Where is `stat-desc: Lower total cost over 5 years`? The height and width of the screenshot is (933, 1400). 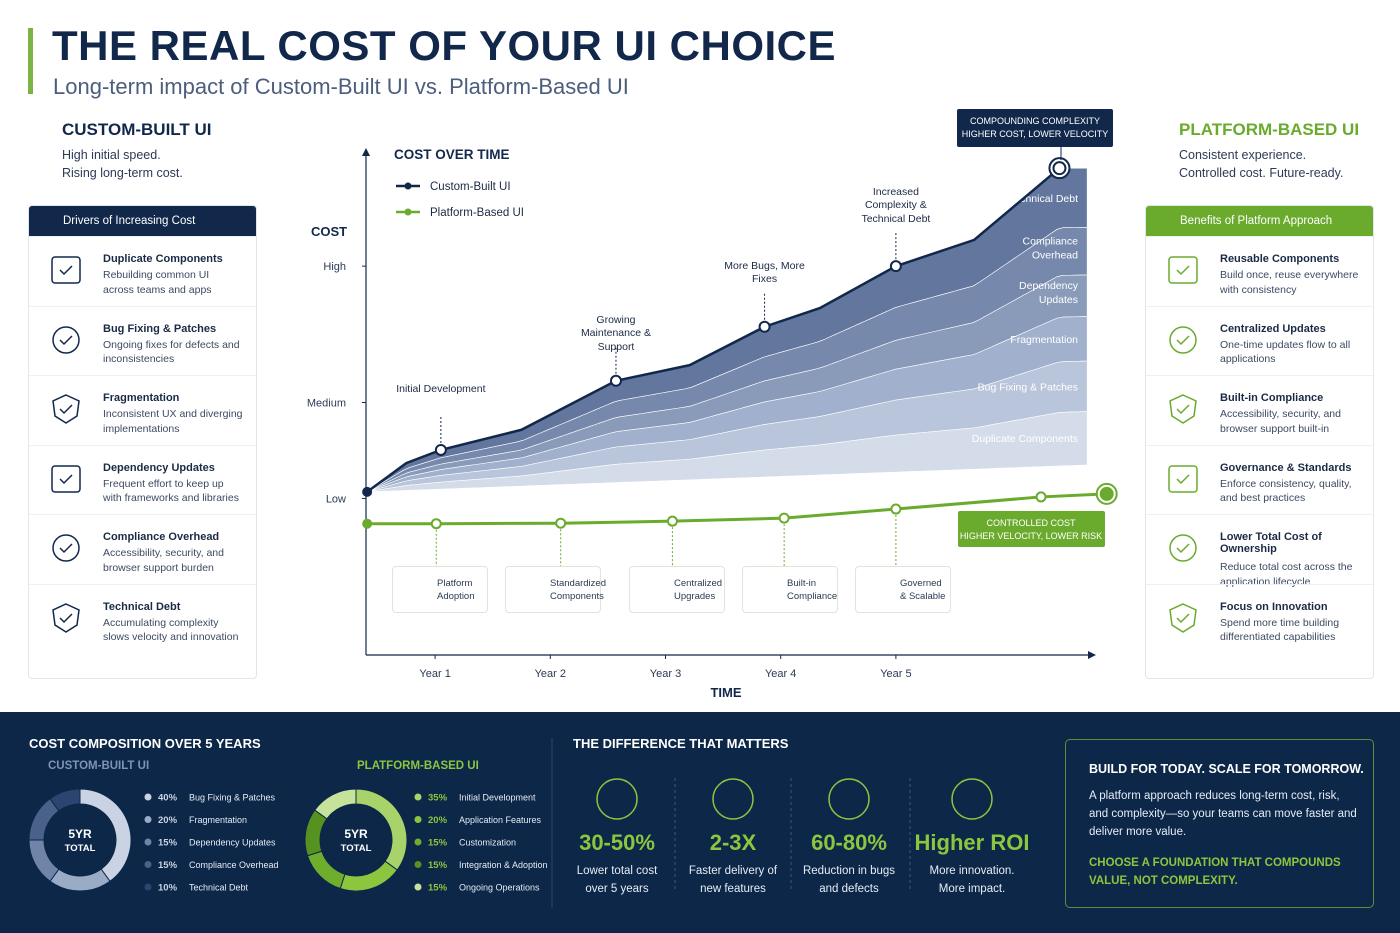
stat-desc: Lower total cost over 5 years is located at coordinates (617, 880).